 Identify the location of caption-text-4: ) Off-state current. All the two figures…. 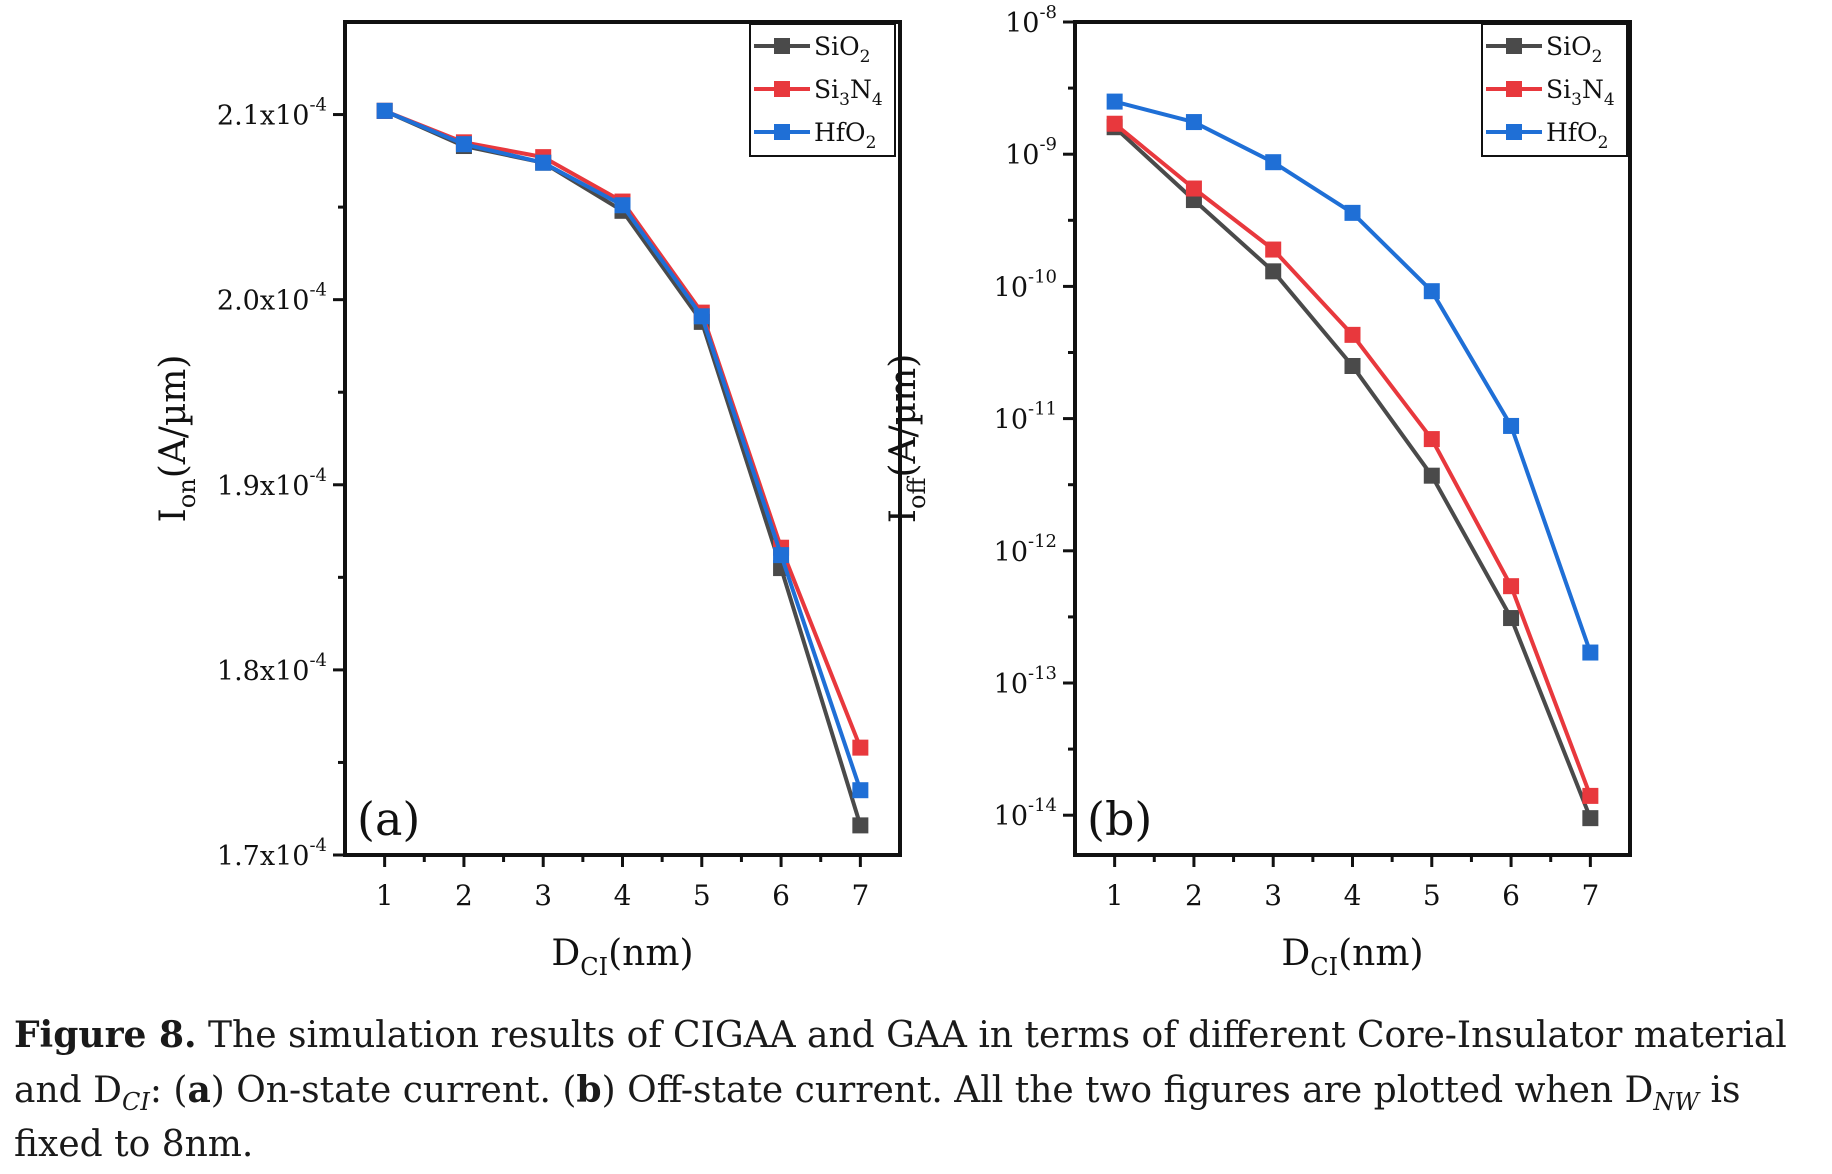
(1127, 1090).